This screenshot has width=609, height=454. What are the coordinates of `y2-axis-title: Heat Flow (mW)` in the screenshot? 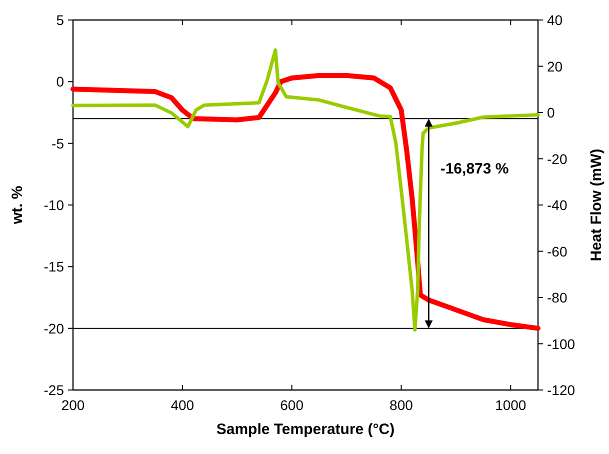 It's located at (596, 205).